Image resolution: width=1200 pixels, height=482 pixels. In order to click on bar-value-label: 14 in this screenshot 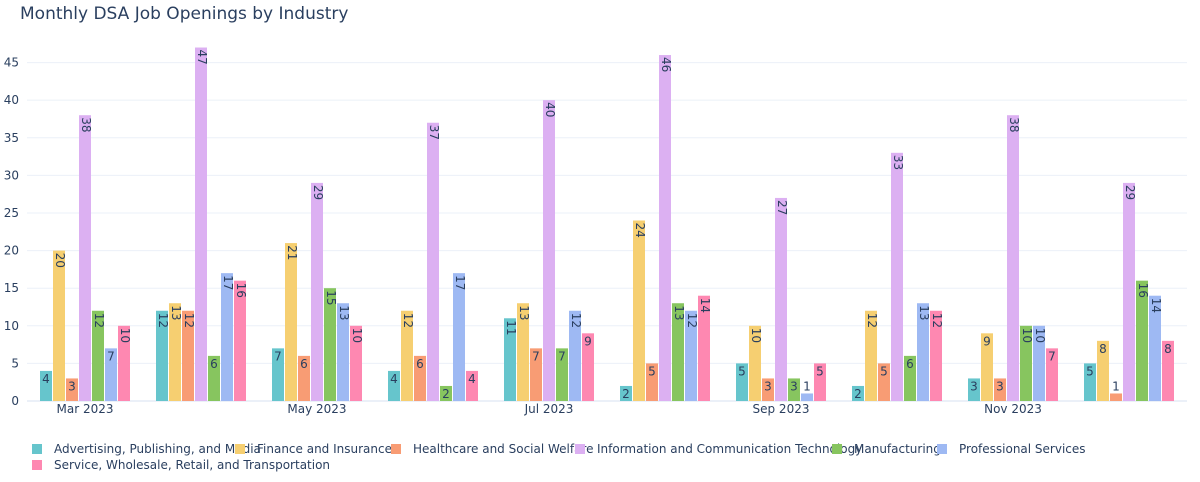, I will do `click(1156, 305)`.